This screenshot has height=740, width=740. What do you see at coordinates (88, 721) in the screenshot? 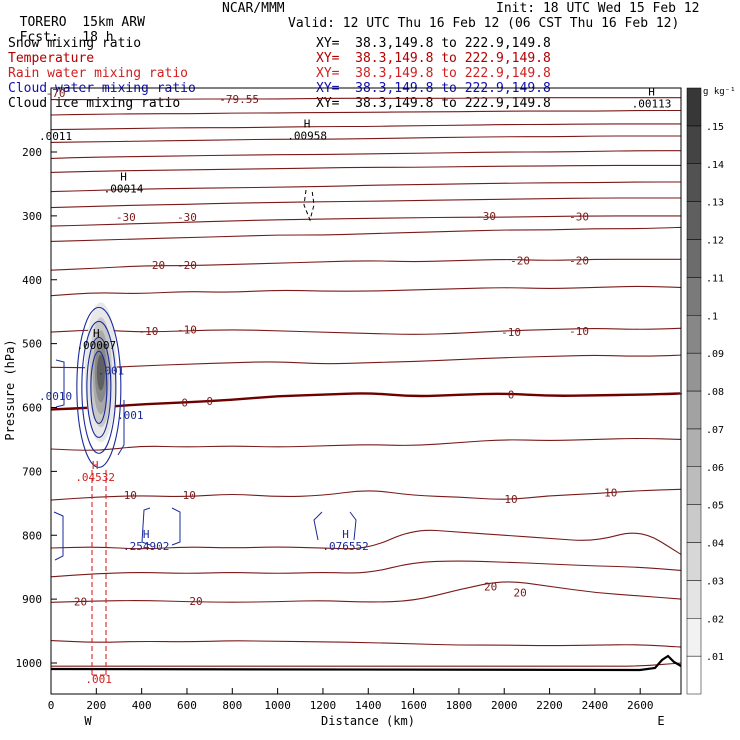
I see `west-label: W` at bounding box center [88, 721].